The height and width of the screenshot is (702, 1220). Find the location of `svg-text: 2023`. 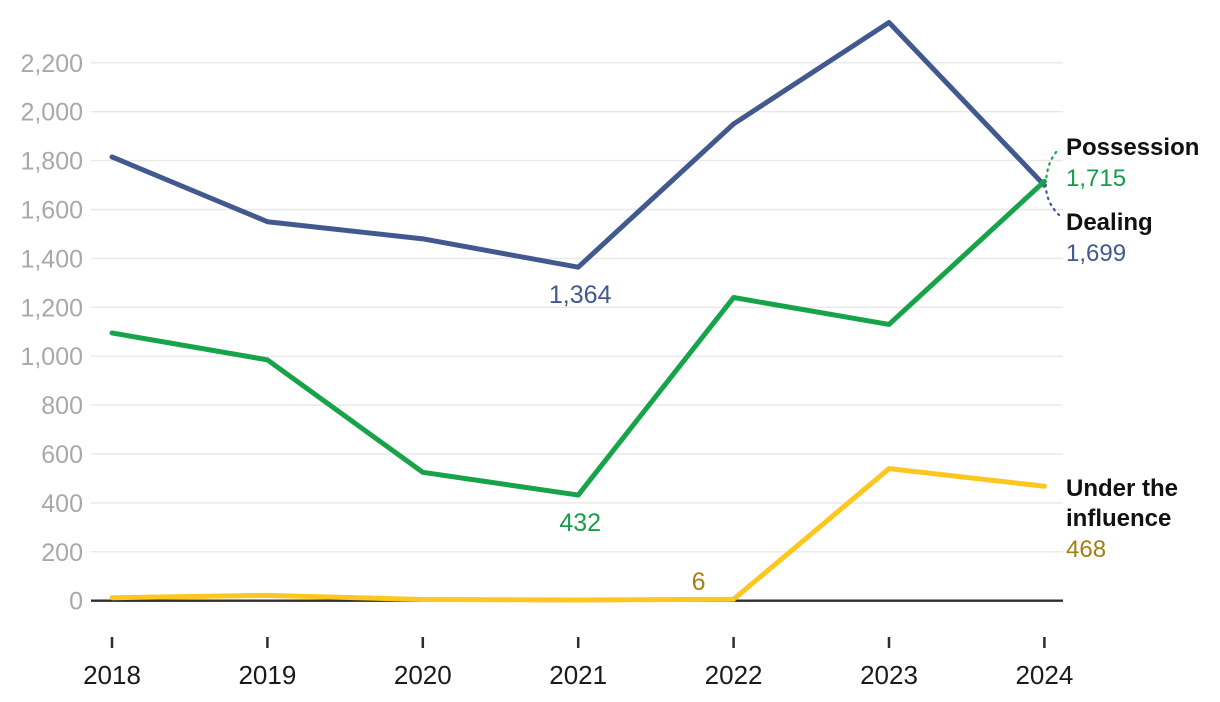

svg-text: 2023 is located at coordinates (889, 675).